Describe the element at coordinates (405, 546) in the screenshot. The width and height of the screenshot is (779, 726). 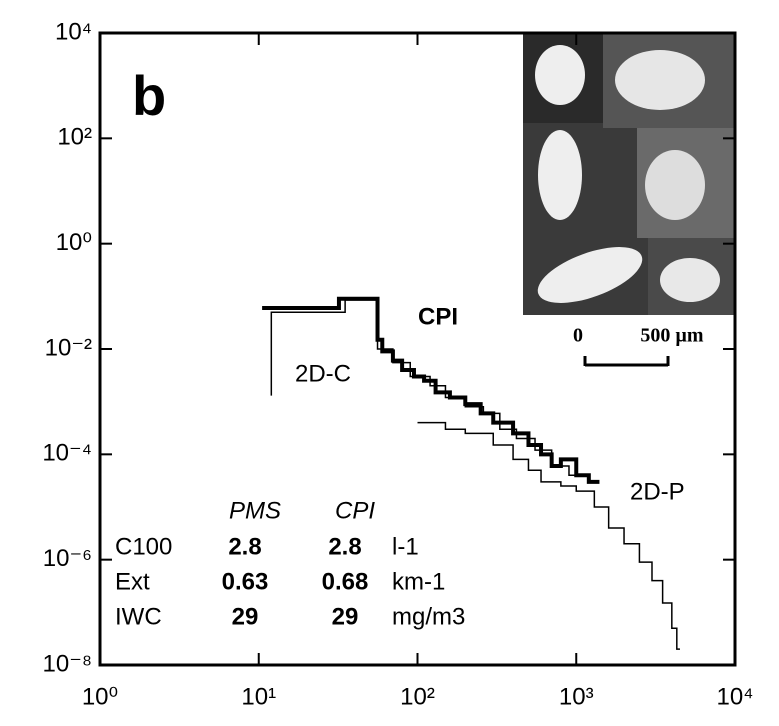
I see `row-unit: l-1` at that location.